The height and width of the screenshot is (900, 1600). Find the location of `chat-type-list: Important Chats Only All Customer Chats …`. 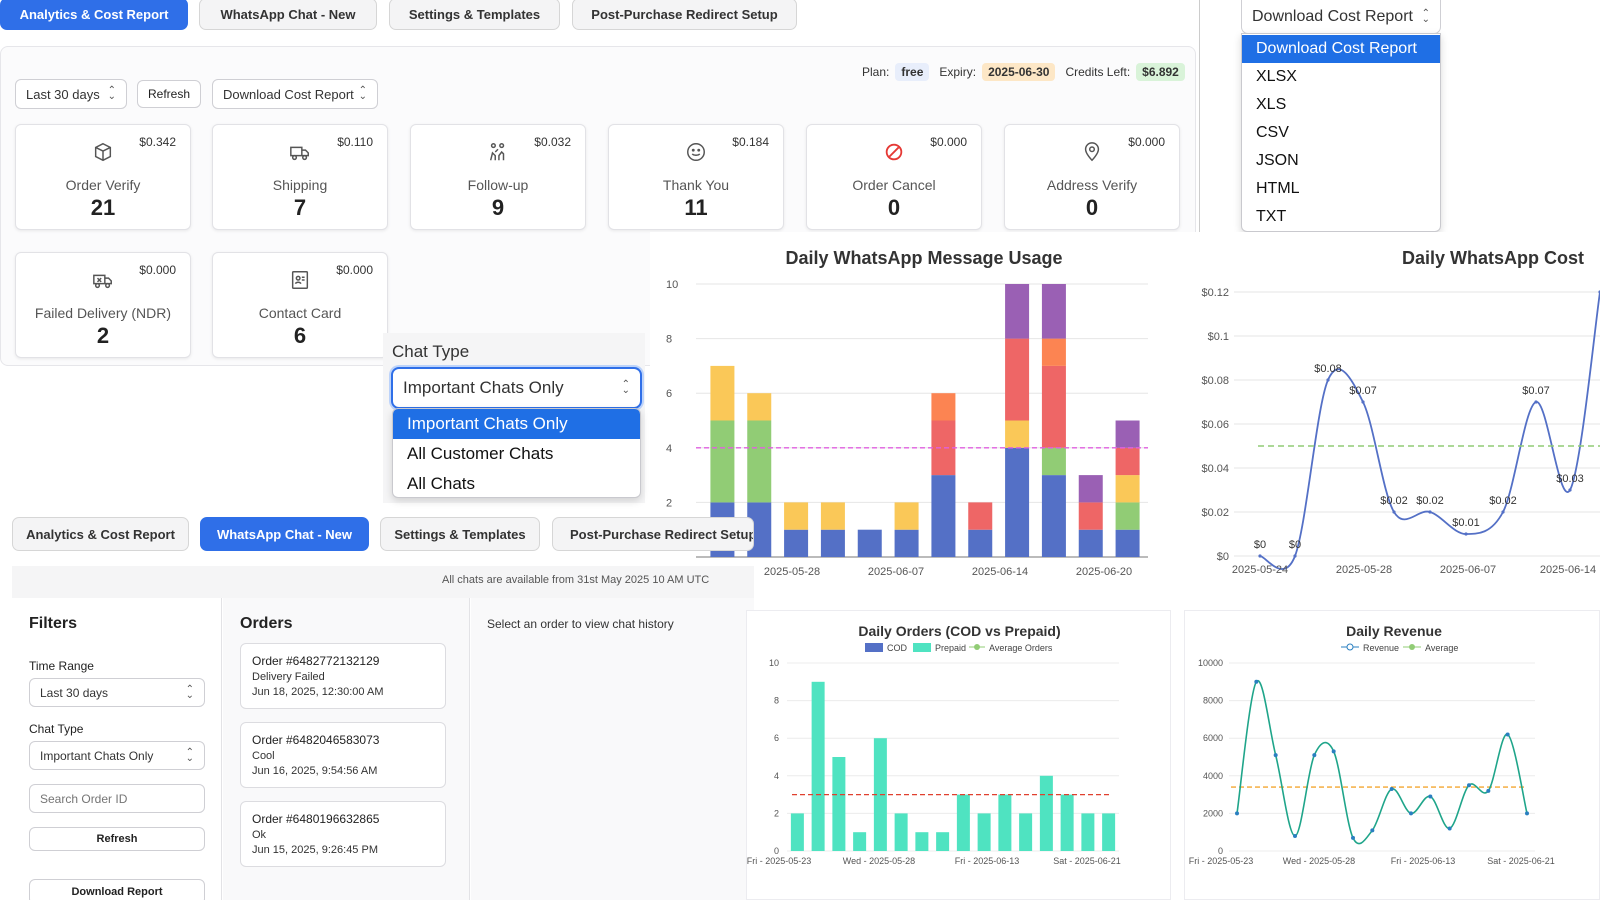

chat-type-list: Important Chats Only All Customer Chats … is located at coordinates (516, 453).